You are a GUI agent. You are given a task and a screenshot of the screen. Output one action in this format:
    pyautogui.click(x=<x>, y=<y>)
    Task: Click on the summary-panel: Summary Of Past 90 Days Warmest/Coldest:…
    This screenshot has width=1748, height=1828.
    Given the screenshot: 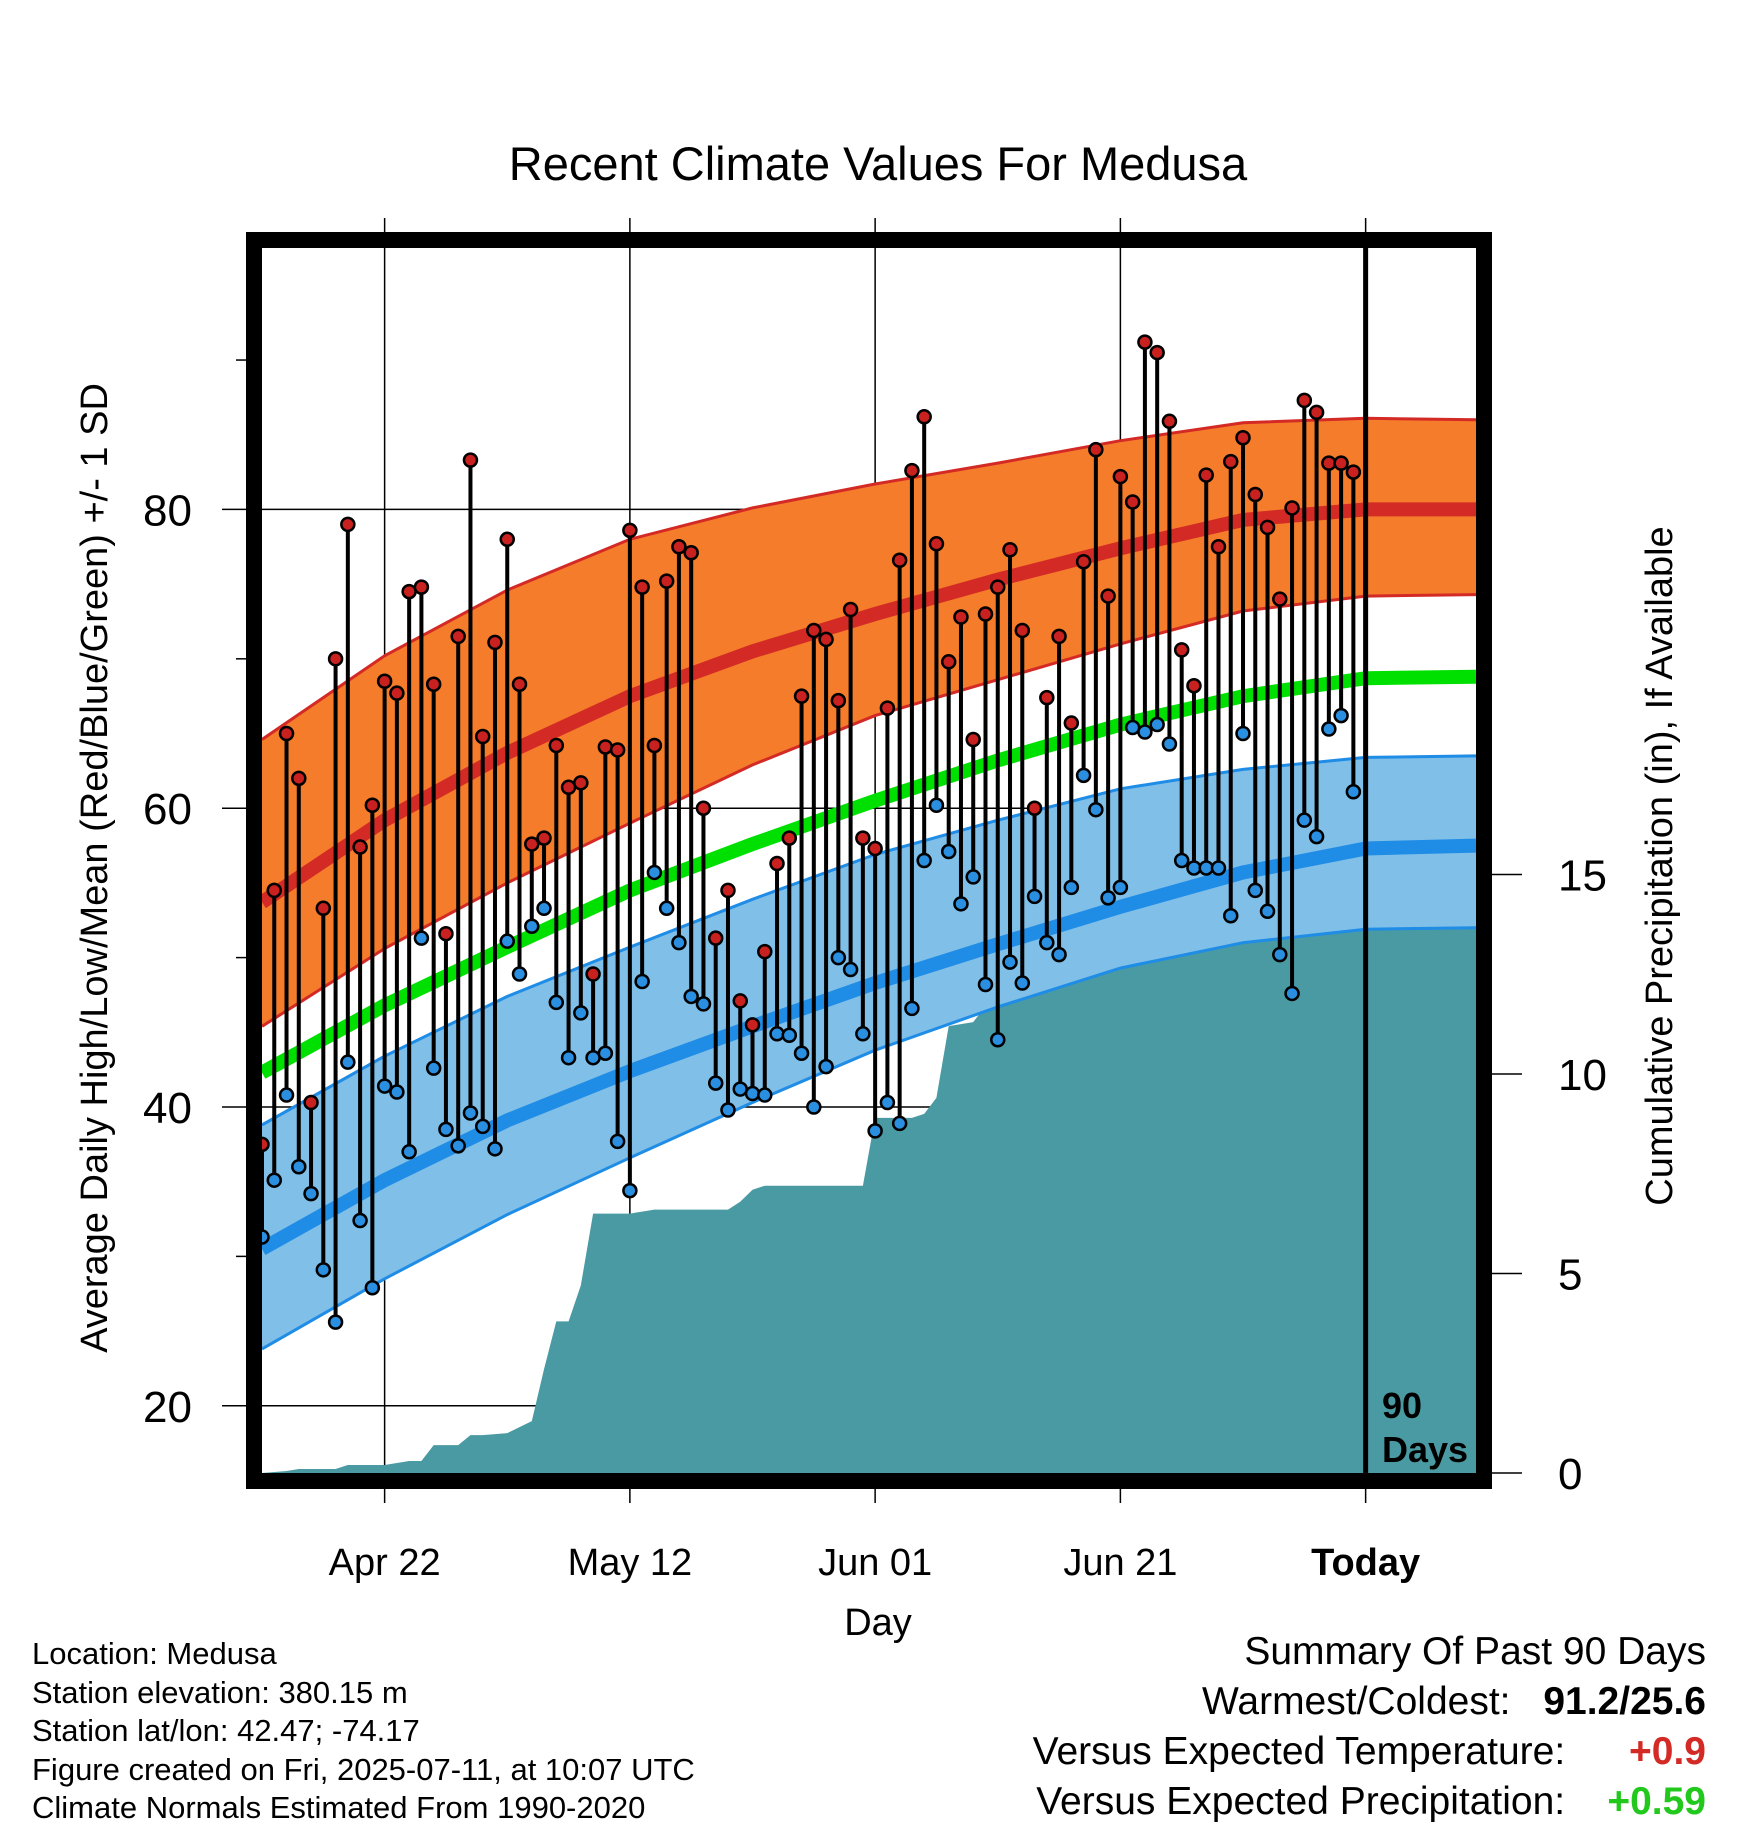 What is the action you would take?
    pyautogui.click(x=1369, y=1727)
    